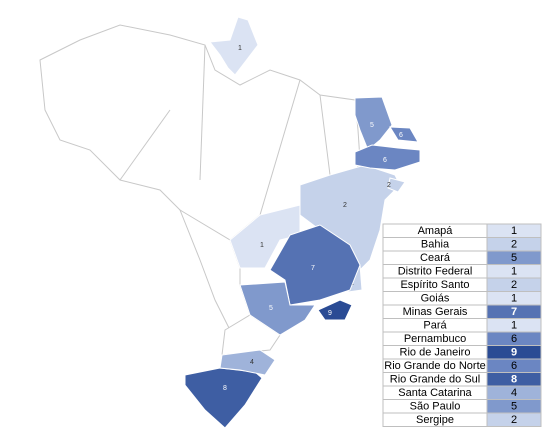 The image size is (549, 438). Describe the element at coordinates (435, 393) in the screenshot. I see `region-name: Santa Catarina` at that location.